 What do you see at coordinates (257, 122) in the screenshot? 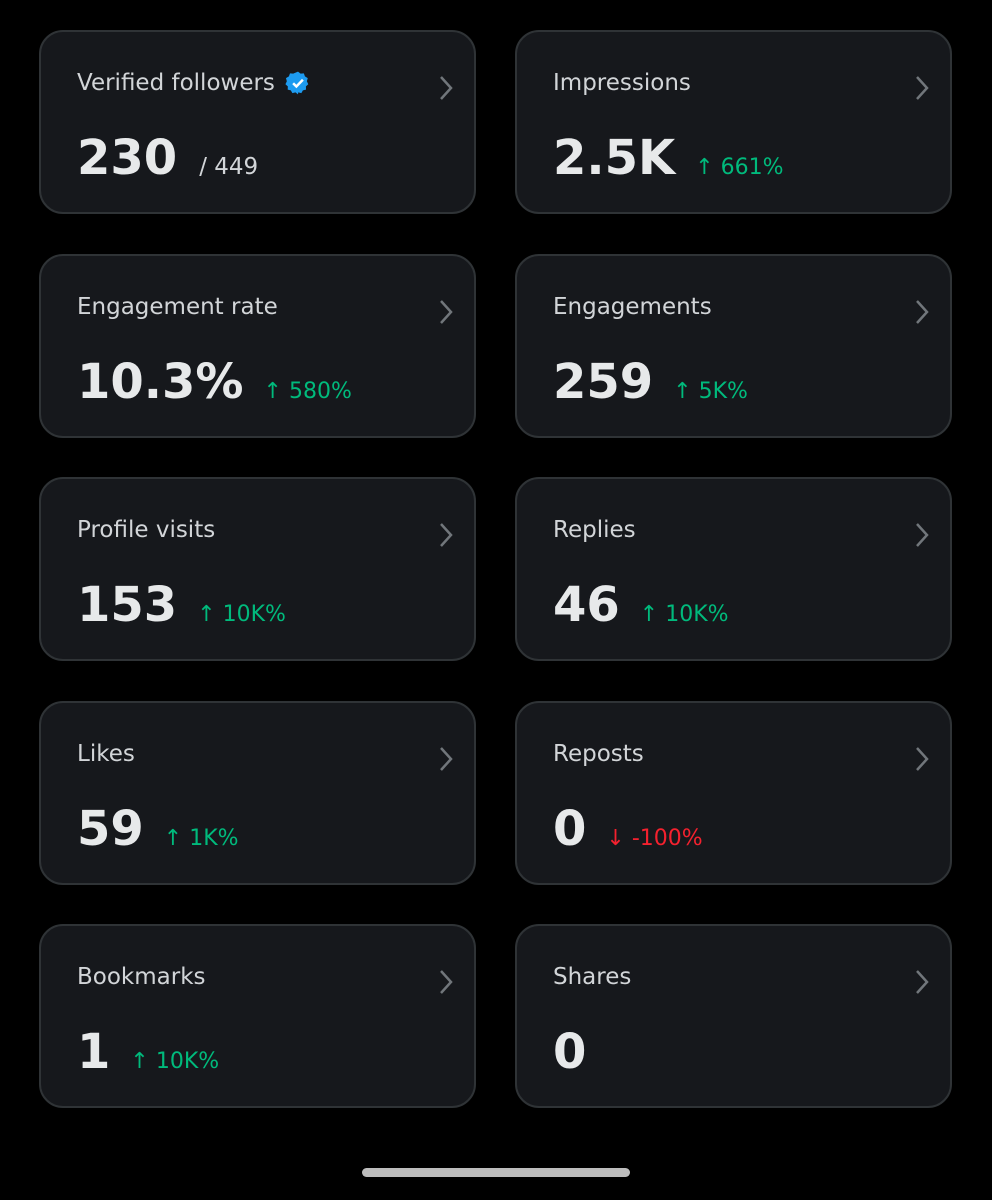
I see `stat-card: Verified followers 230 / 449` at bounding box center [257, 122].